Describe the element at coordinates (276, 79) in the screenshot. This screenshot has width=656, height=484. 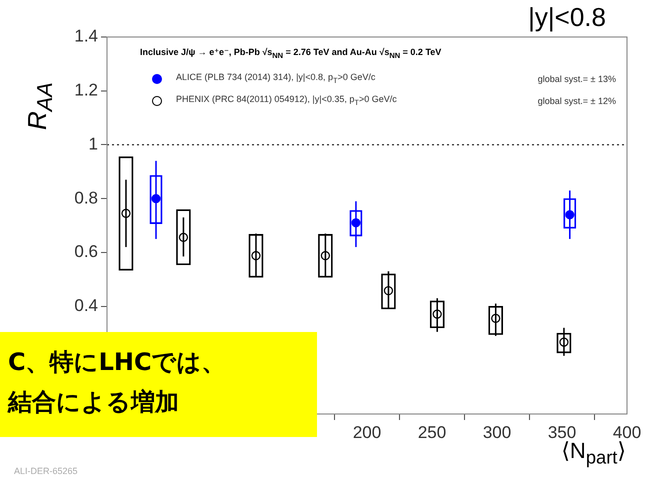
I see `legend-label: ALICE (PLB 734 (2014) 314), |y|<0.8, p$_{T}$>0 GeV/c` at that location.